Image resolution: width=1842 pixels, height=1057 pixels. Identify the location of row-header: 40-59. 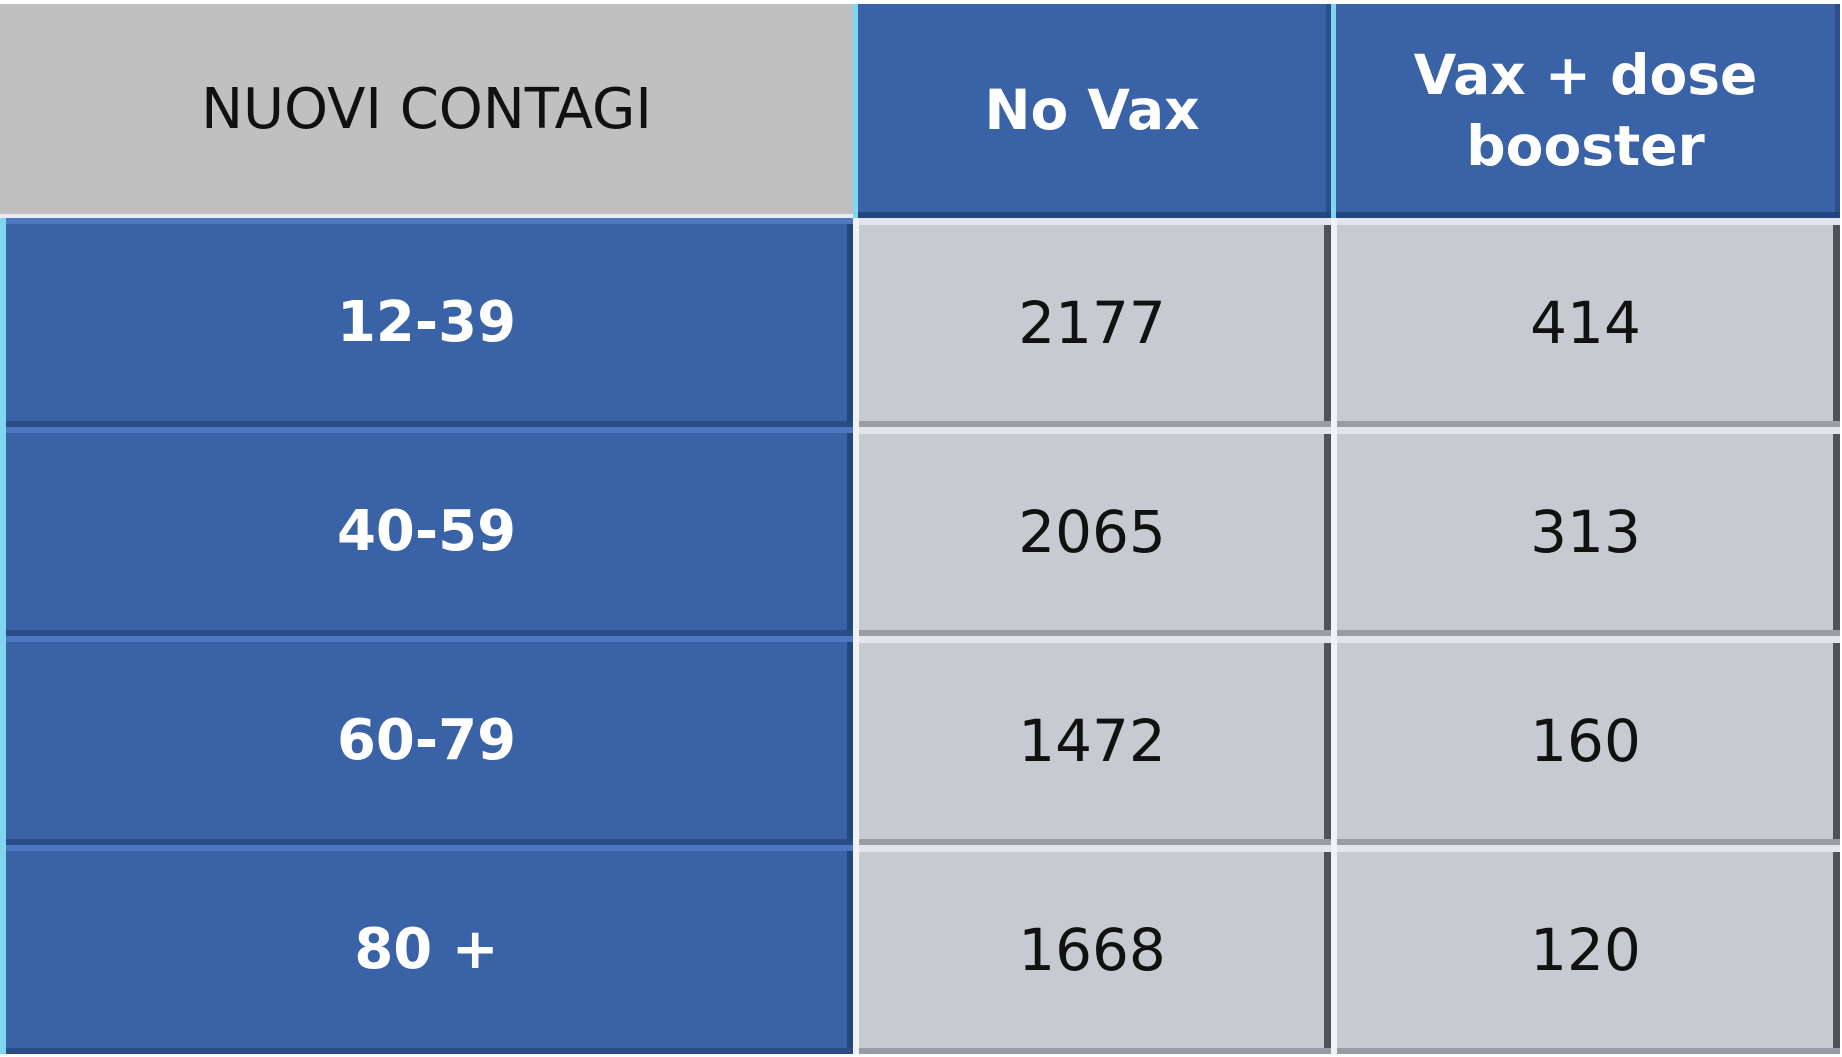
(426, 531).